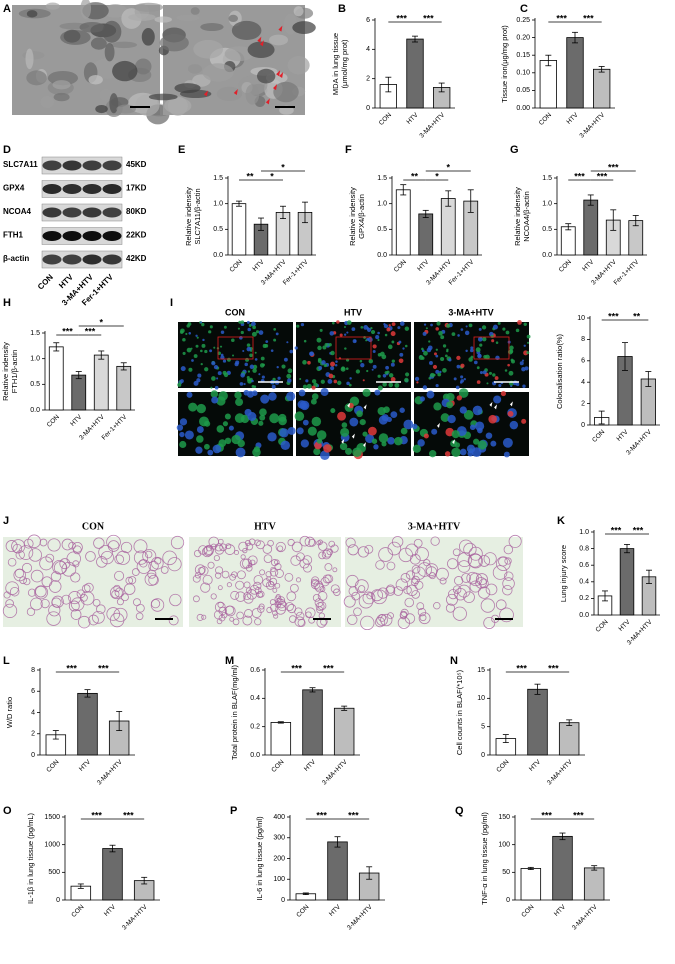 The image size is (675, 964). What do you see at coordinates (523, 55) in the screenshot?
I see `y-tick-label: 0.15` at bounding box center [523, 55].